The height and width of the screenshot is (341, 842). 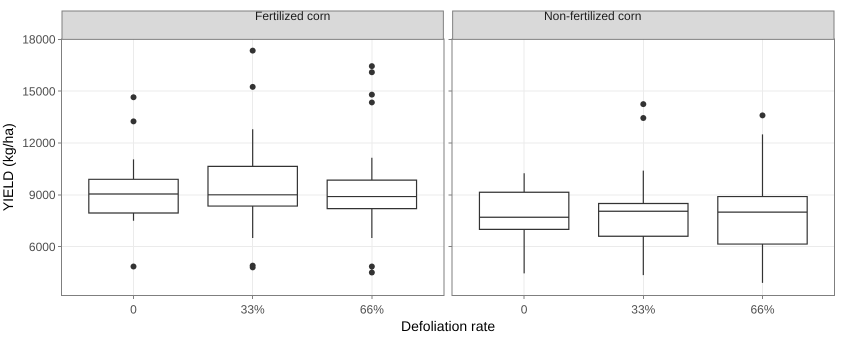 I want to click on y-axis-title: YIELD (kg/ha), so click(x=8, y=167).